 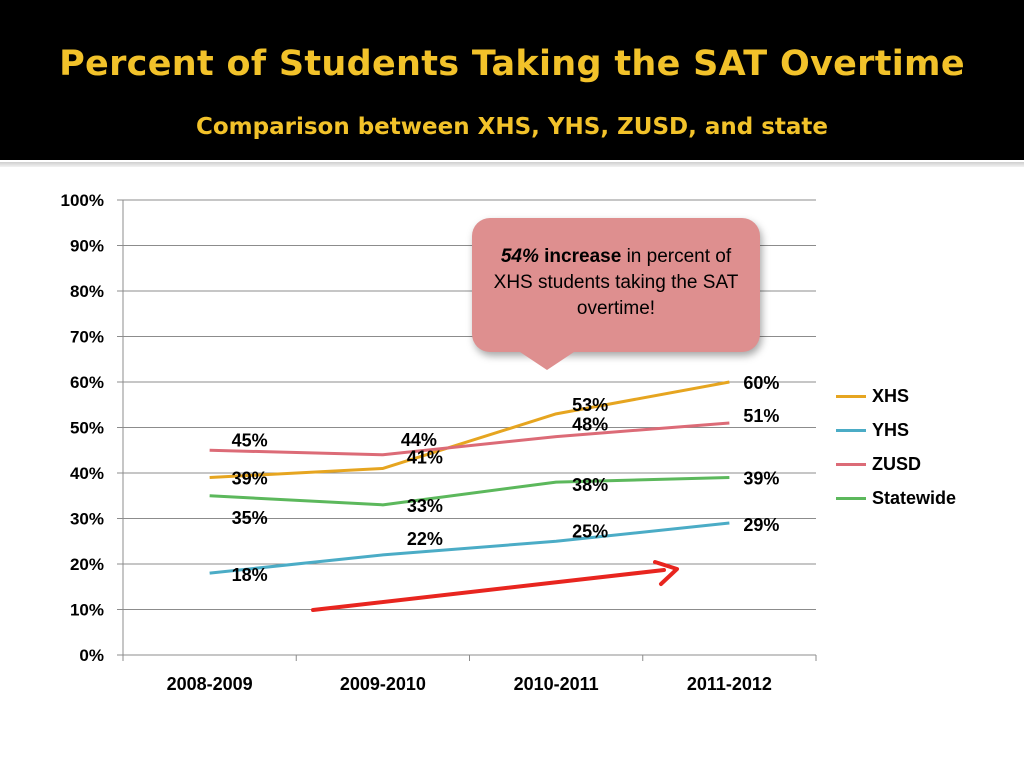 What do you see at coordinates (91, 655) in the screenshot?
I see `y-tick-label: 0%` at bounding box center [91, 655].